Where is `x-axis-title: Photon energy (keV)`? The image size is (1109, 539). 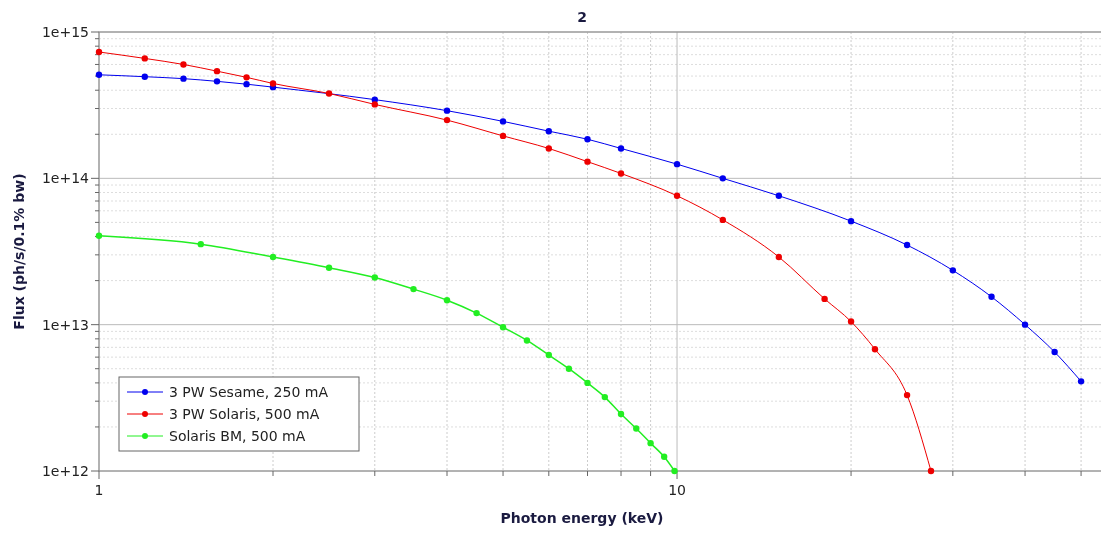
x-axis-title: Photon energy (keV) is located at coordinates (582, 518).